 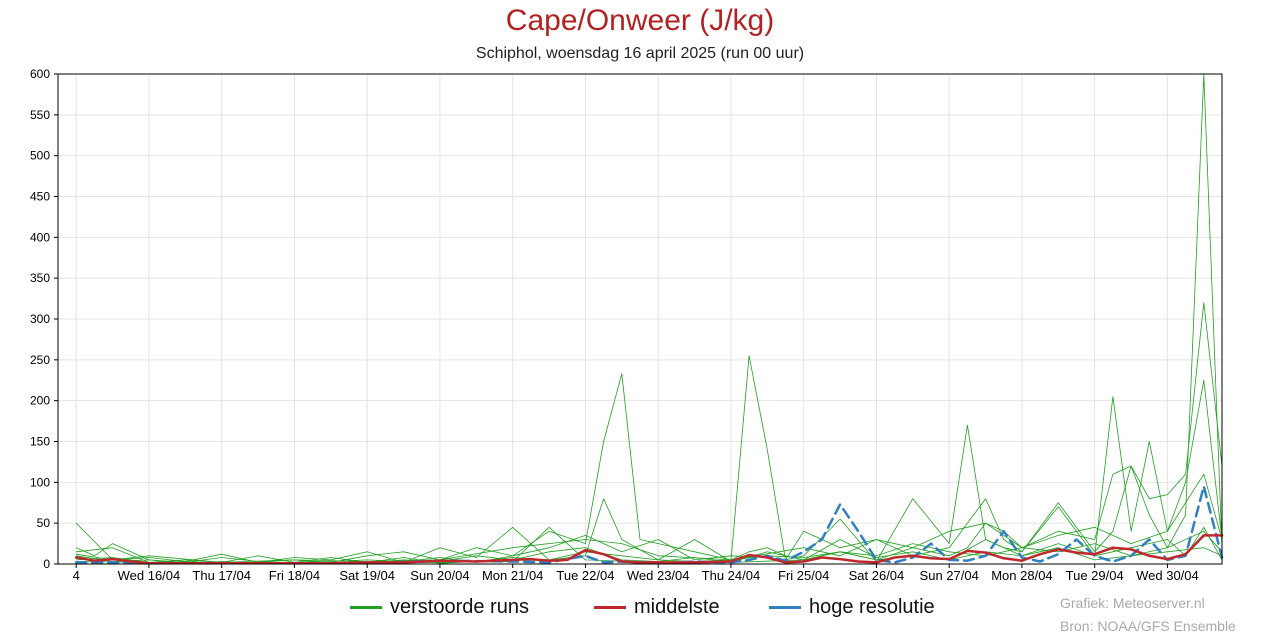 What do you see at coordinates (40, 156) in the screenshot?
I see `y-tick-label: 500` at bounding box center [40, 156].